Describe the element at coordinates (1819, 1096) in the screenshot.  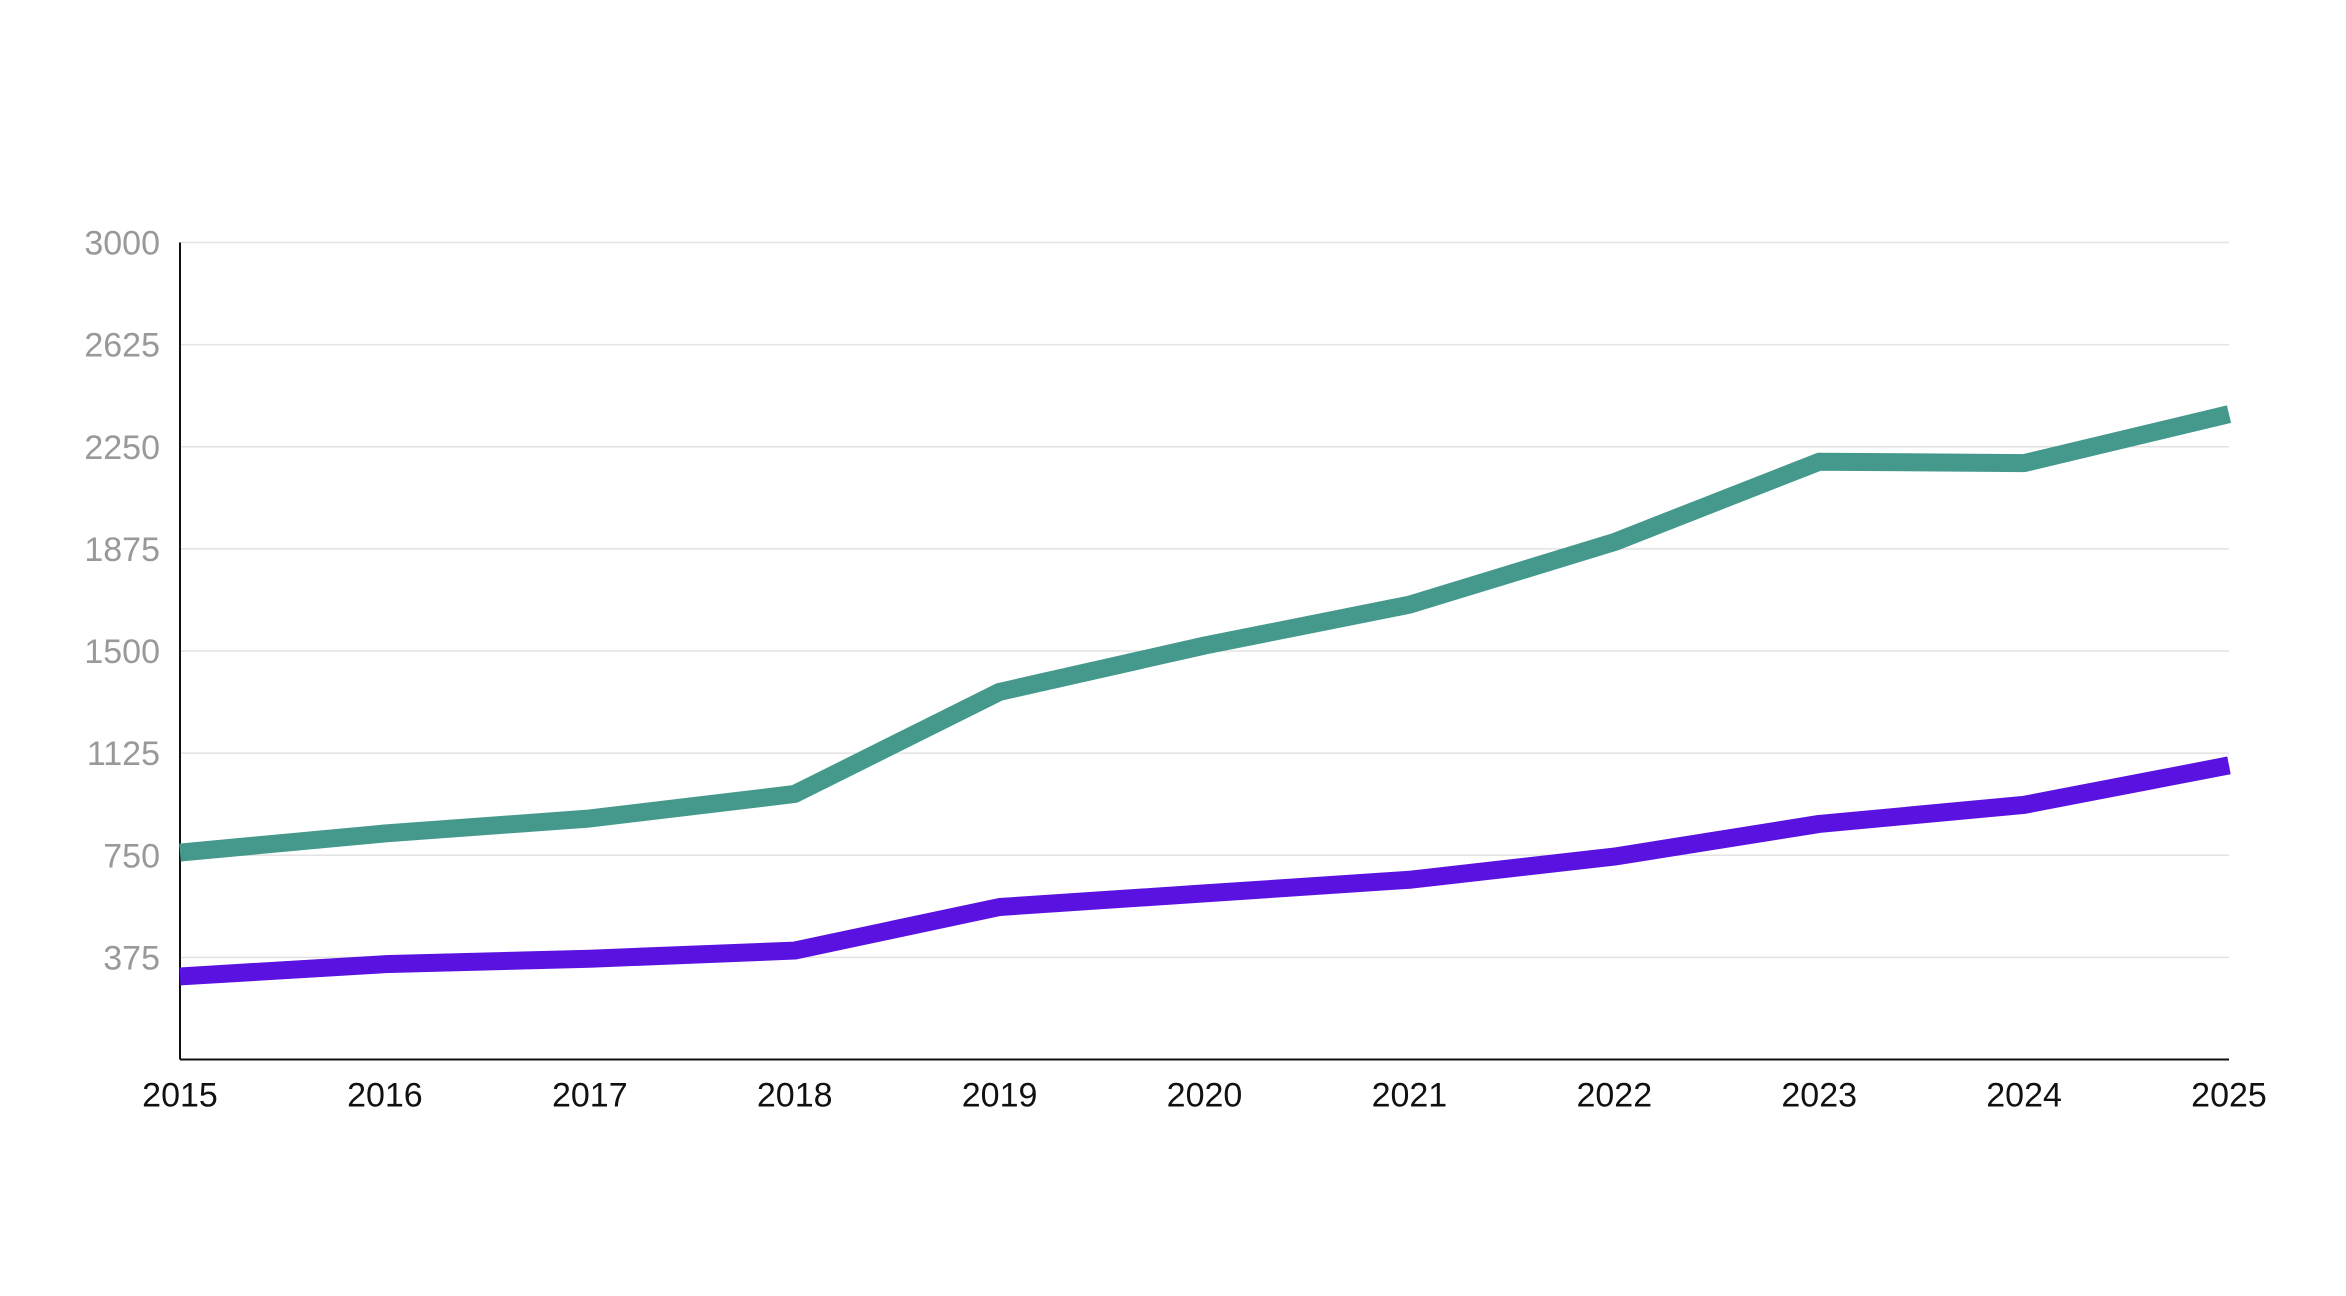
I see `x-tick-label: 2023` at that location.